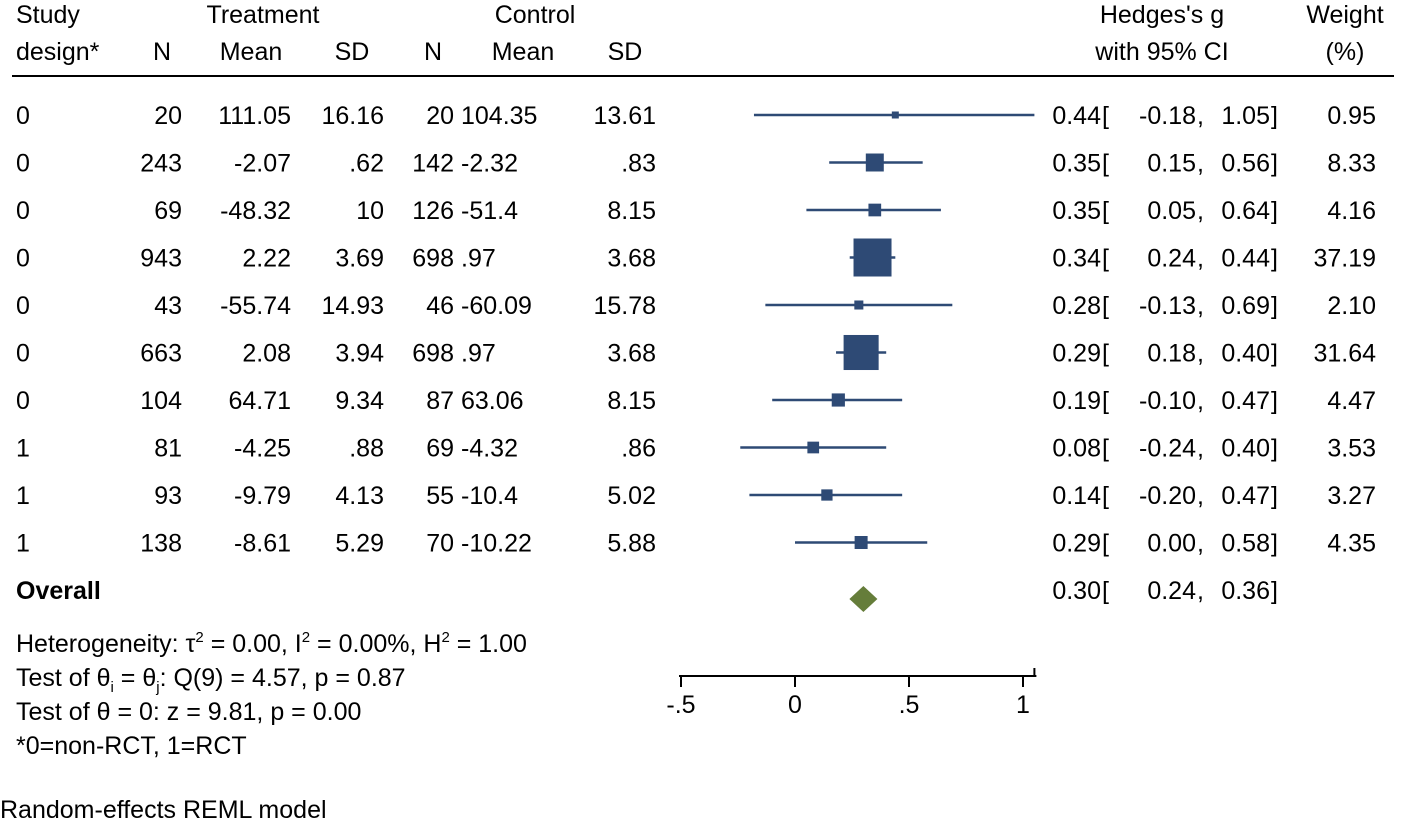 The width and height of the screenshot is (1405, 823). I want to click on cell-t-sd: 3.69, so click(359, 259).